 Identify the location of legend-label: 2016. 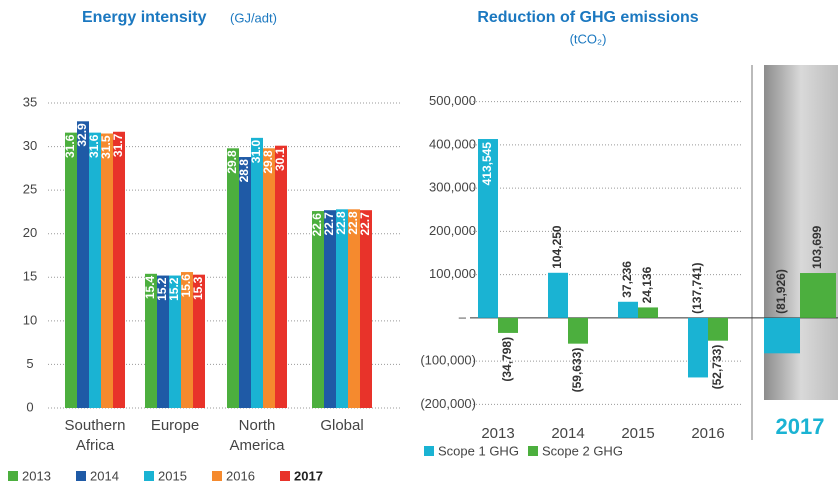
(240, 475).